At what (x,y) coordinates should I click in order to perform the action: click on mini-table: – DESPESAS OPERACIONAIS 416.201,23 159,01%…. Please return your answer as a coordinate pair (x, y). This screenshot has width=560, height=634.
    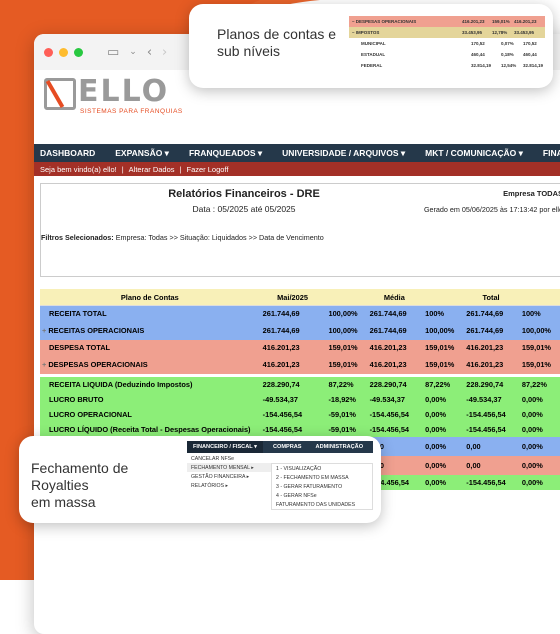
    Looking at the image, I should click on (447, 43).